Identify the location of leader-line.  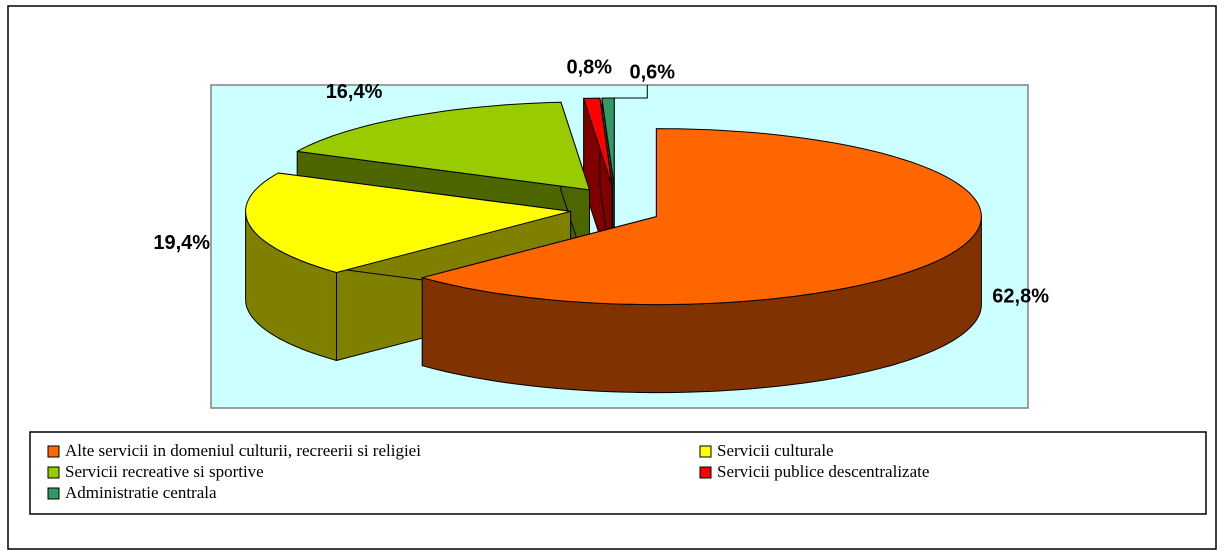
(628, 92).